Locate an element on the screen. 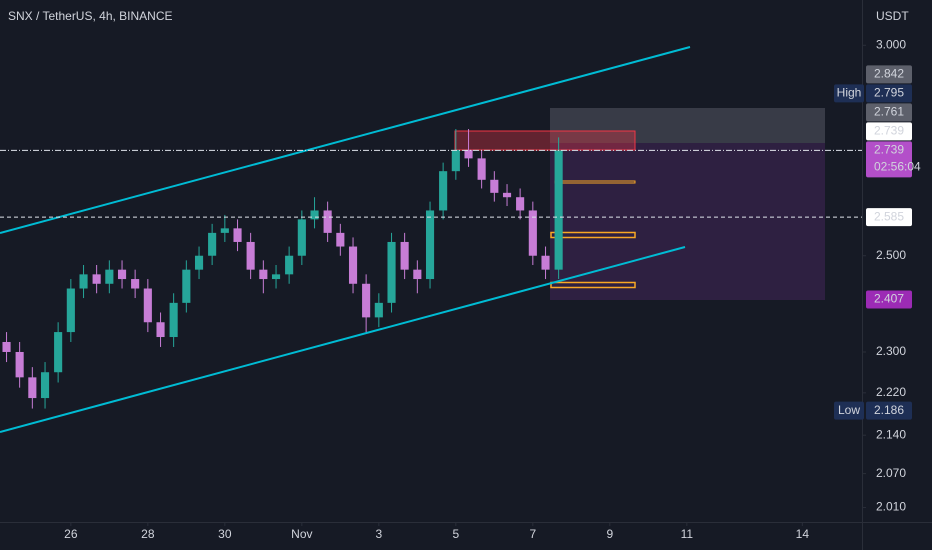 The image size is (932, 550). axis-unit: USDT is located at coordinates (892, 16).